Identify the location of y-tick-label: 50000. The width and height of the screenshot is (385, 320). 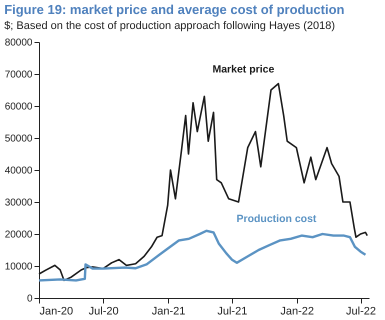
(18, 139).